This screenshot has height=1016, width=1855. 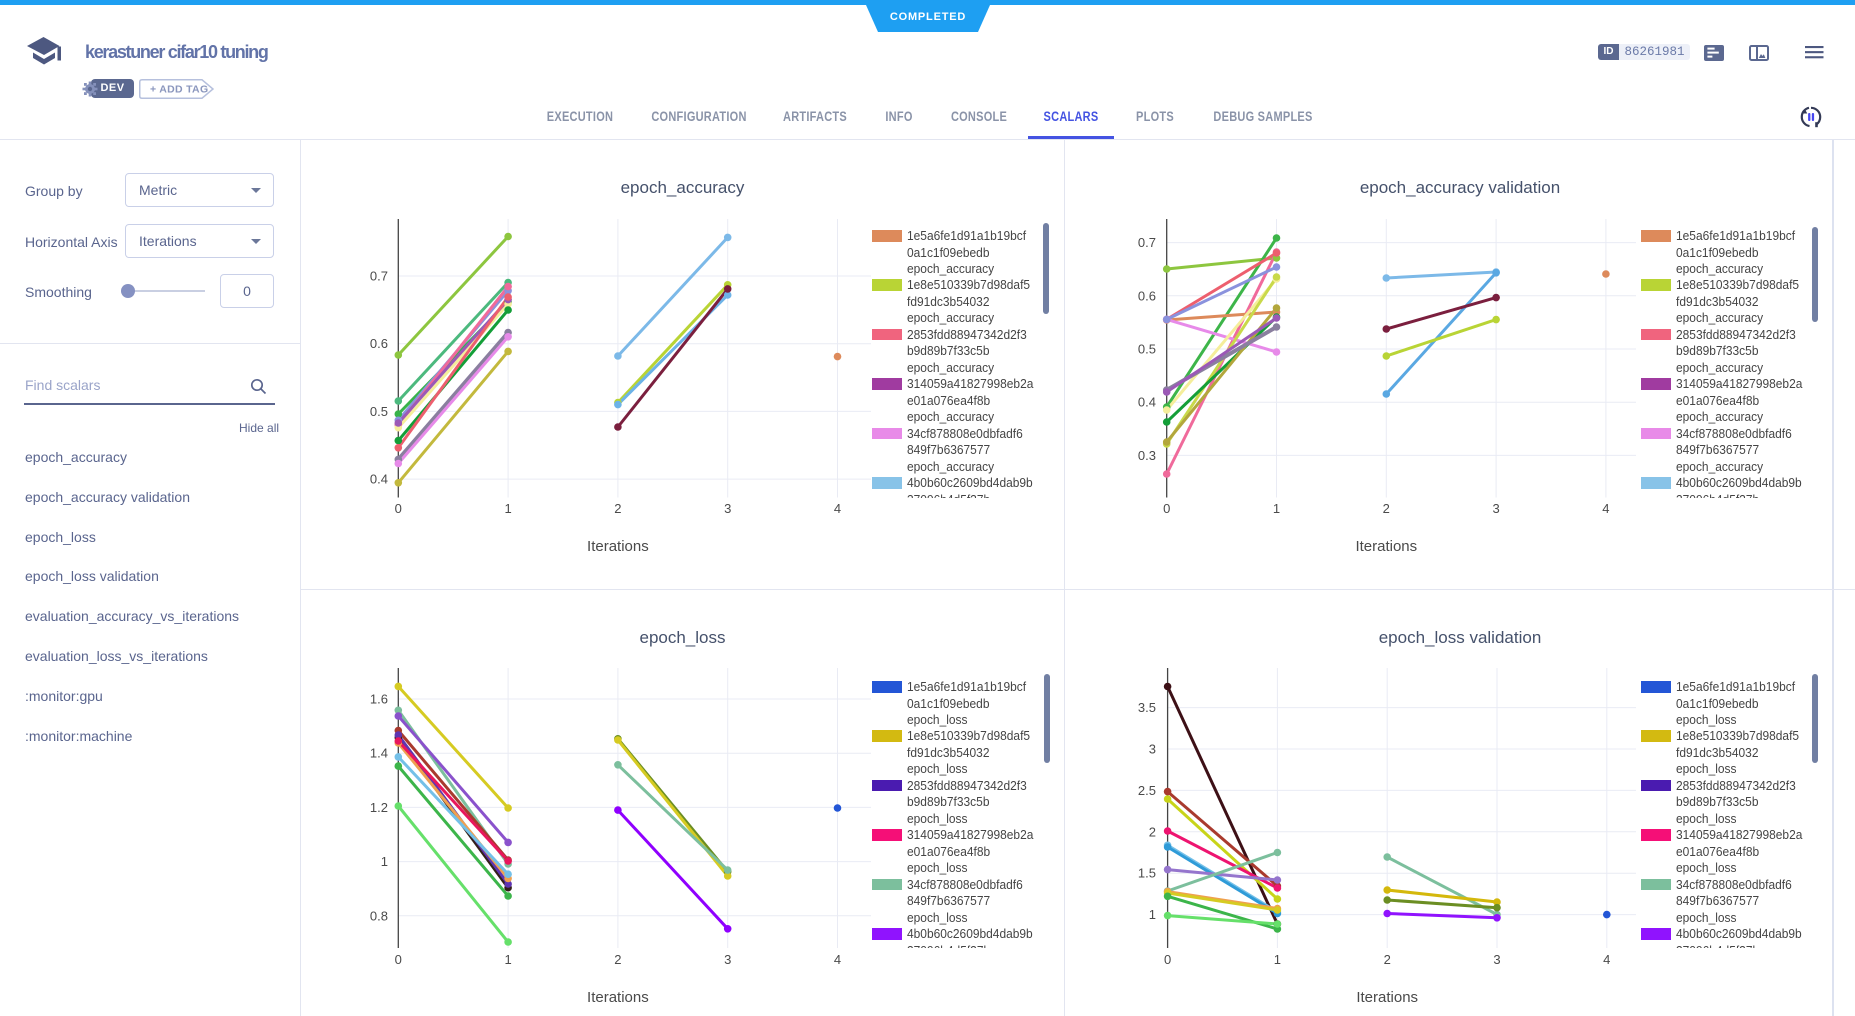 I want to click on svg-text: 2.5, so click(x=1147, y=790).